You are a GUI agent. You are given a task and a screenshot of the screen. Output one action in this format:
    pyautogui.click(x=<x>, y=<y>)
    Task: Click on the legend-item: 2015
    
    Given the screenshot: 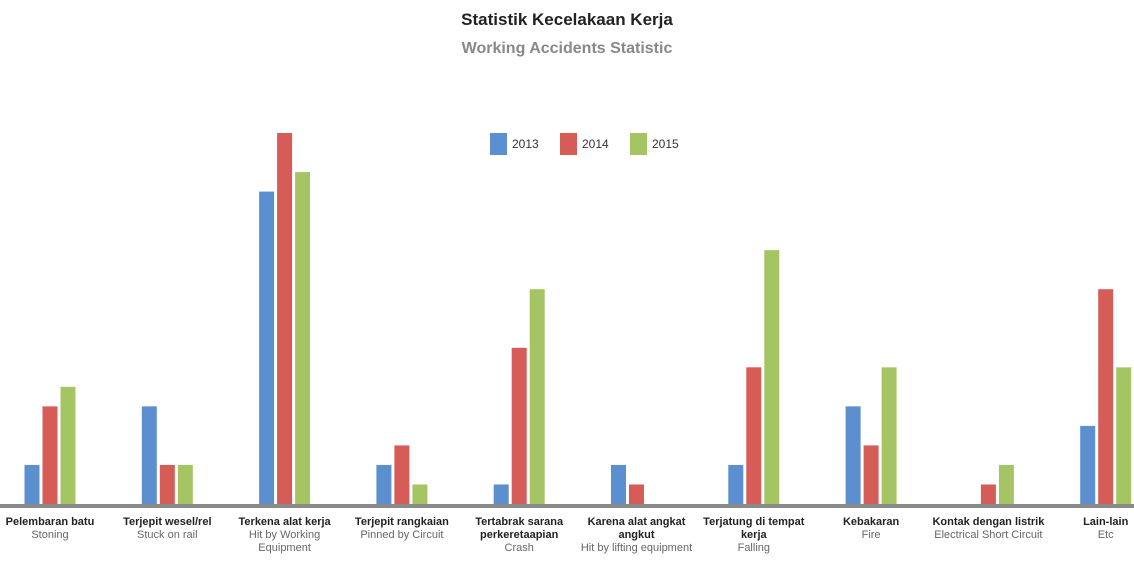 What is the action you would take?
    pyautogui.click(x=654, y=144)
    